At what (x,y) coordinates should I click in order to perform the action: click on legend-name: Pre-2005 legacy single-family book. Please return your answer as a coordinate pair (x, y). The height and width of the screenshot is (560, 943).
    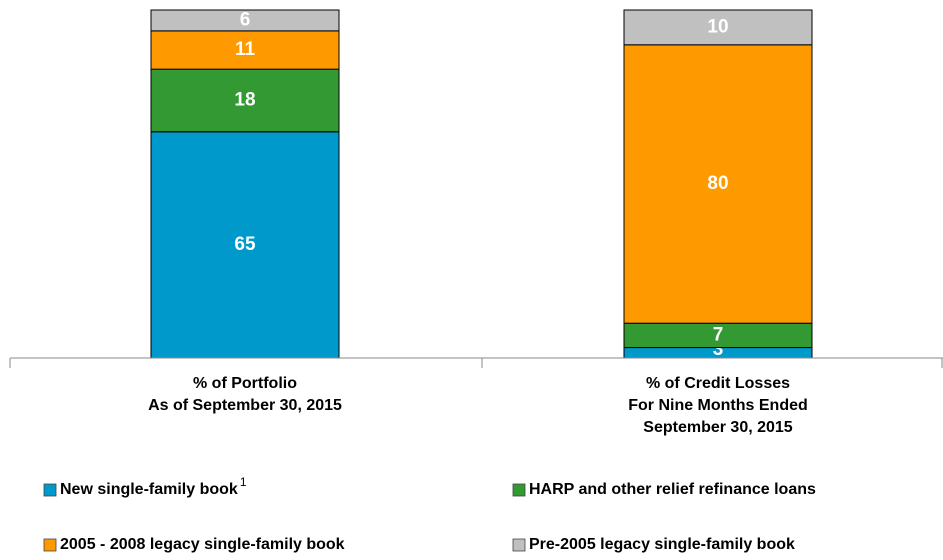
    Looking at the image, I should click on (662, 544).